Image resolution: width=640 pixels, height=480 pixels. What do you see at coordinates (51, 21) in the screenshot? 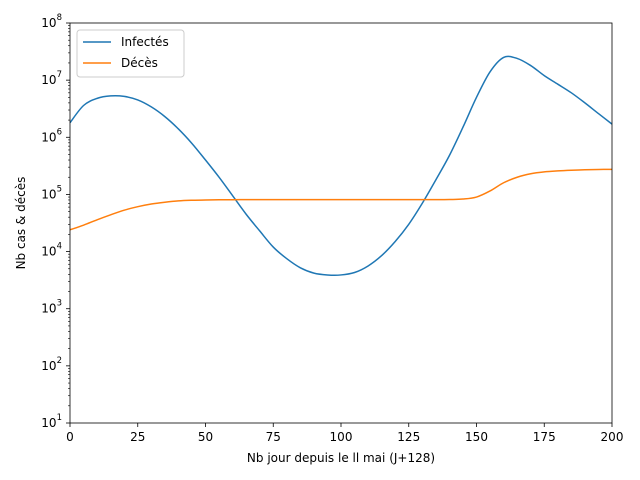
I see `y-tick-label: 10⁸` at bounding box center [51, 21].